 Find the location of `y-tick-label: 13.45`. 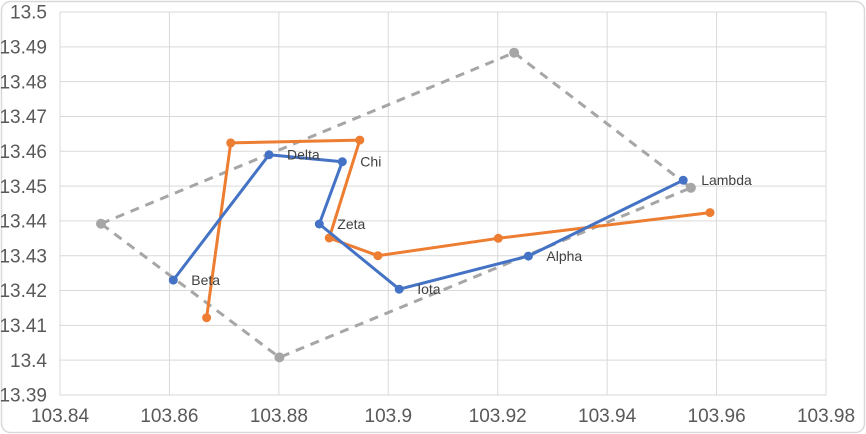

y-tick-label: 13.45 is located at coordinates (23, 187).